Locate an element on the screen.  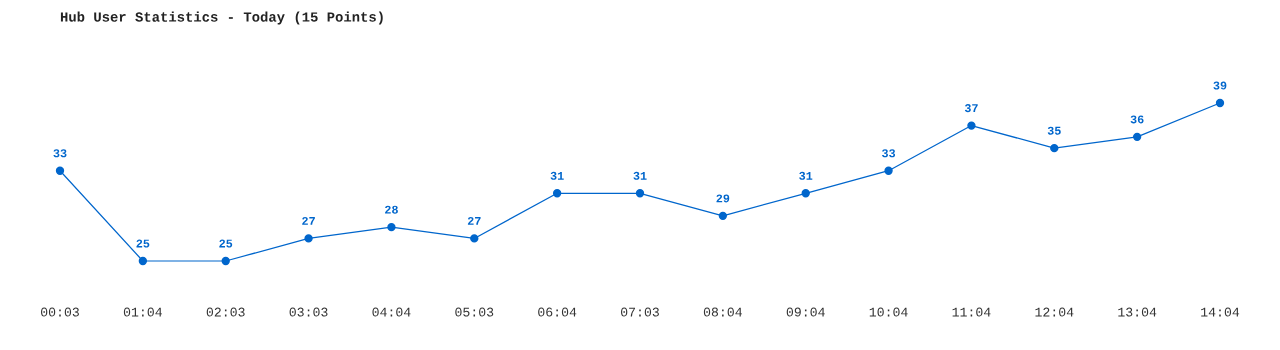
x-tick-label: 09:04 is located at coordinates (805, 312).